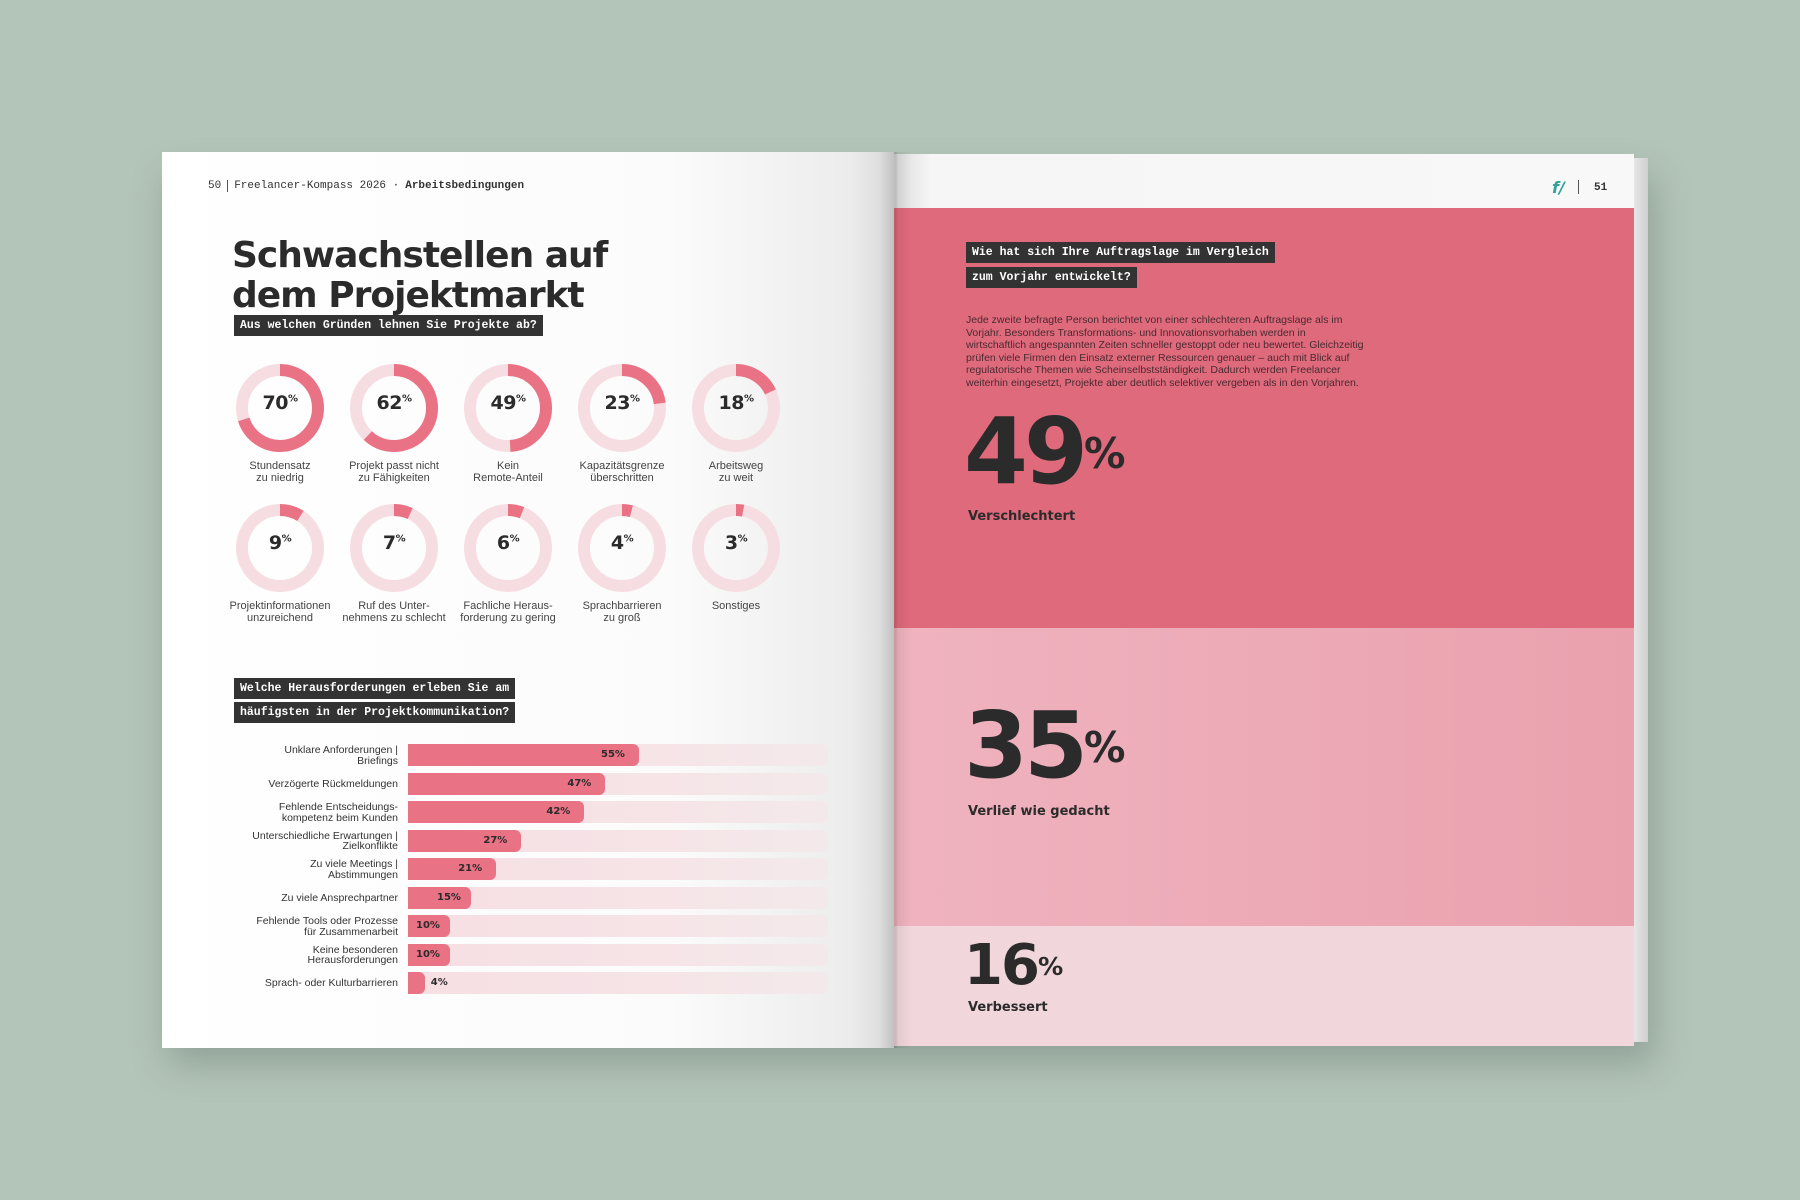  What do you see at coordinates (1264, 777) in the screenshot?
I see `stat-band-as-expected` at bounding box center [1264, 777].